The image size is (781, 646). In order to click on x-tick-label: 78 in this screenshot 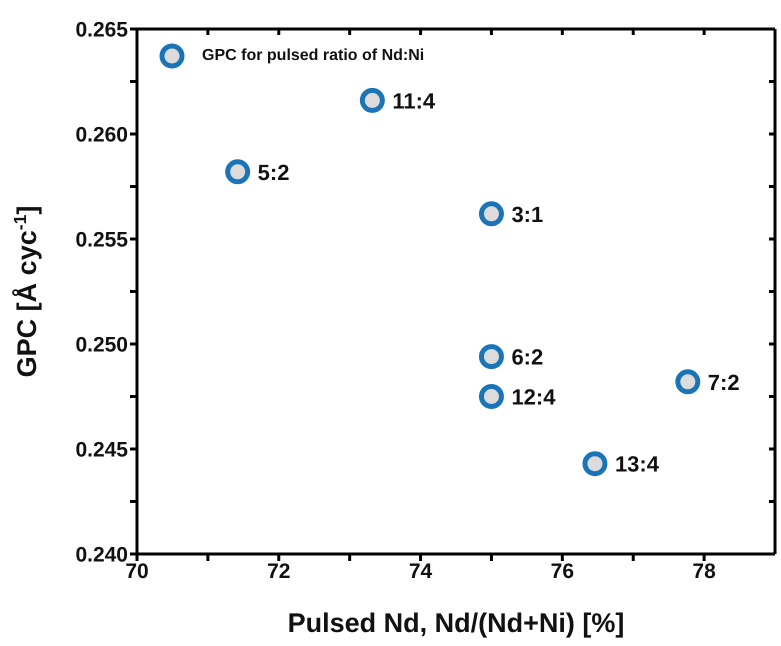, I will do `click(704, 571)`.